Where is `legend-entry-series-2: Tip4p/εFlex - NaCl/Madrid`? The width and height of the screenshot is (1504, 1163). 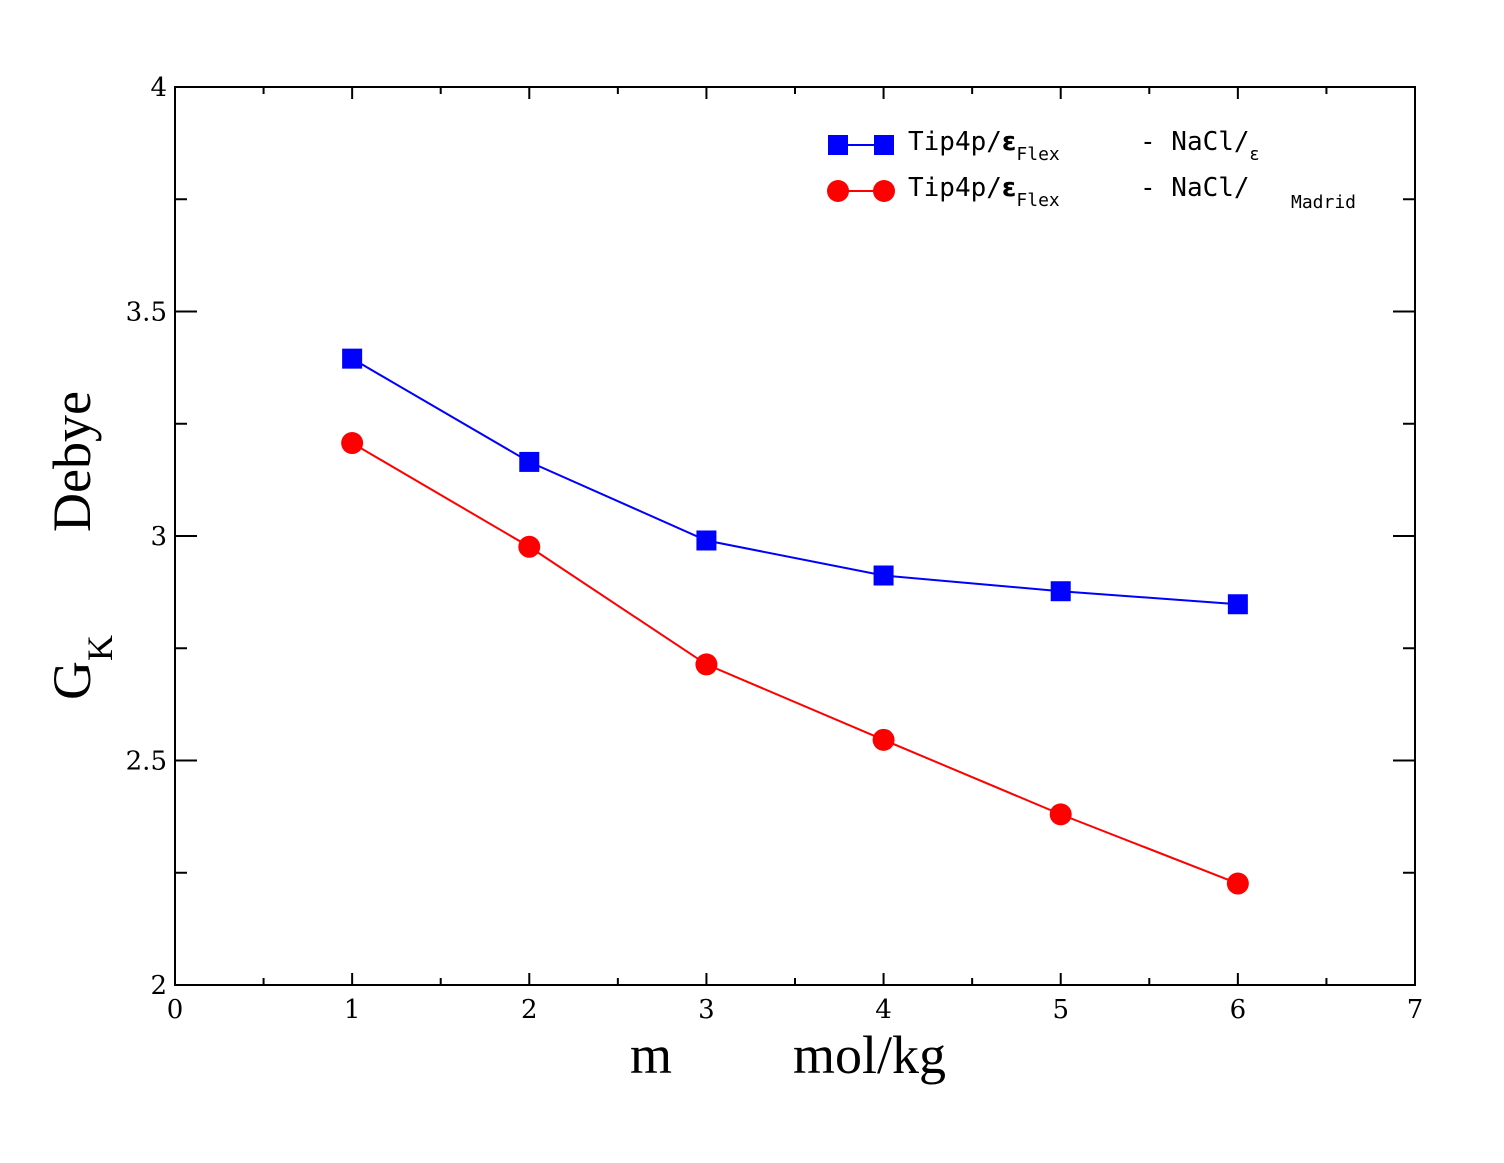 legend-entry-series-2: Tip4p/εFlex - NaCl/Madrid is located at coordinates (1091, 193).